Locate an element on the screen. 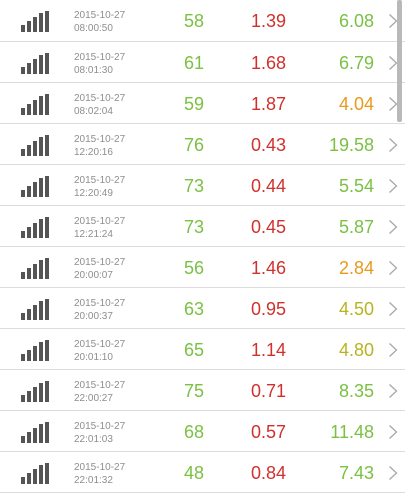 The width and height of the screenshot is (405, 500). value-2: 1.39 is located at coordinates (268, 21).